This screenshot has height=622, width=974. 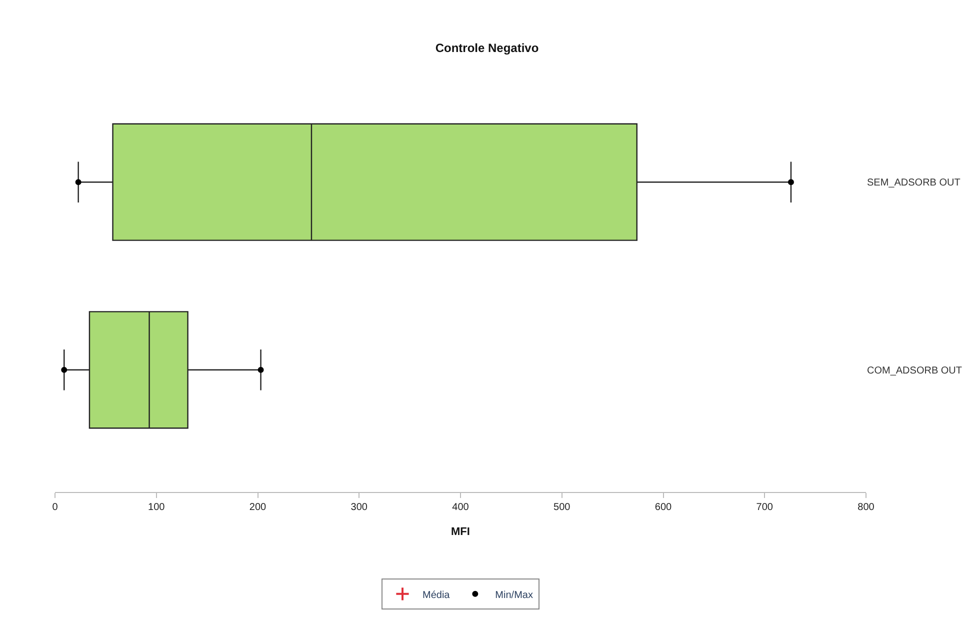 I want to click on x-tick-label: 500, so click(x=562, y=507).